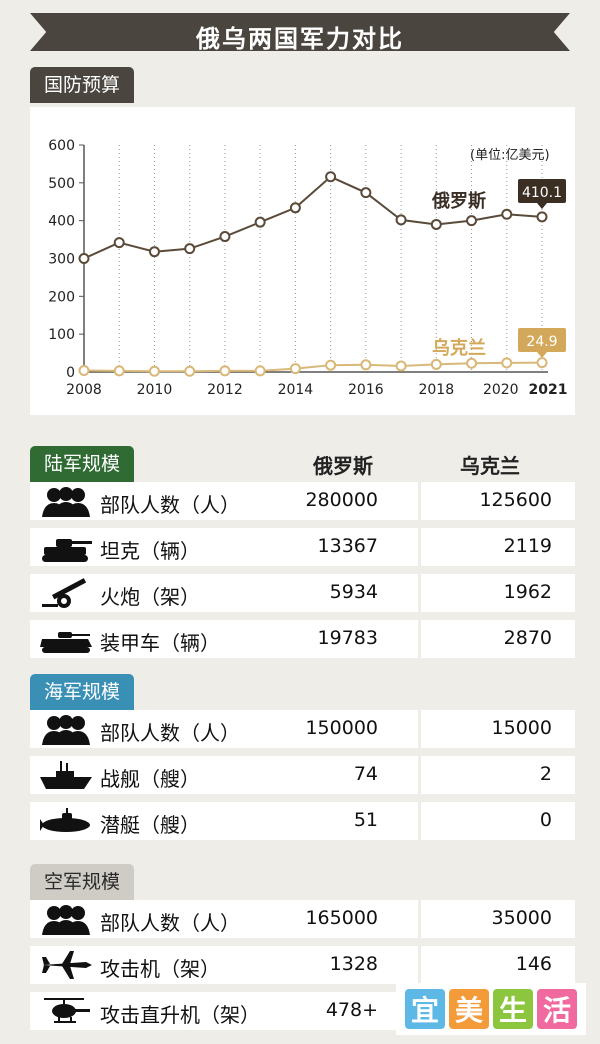 This screenshot has width=600, height=1044. I want to click on row-label: 战舰（艘）, so click(150, 779).